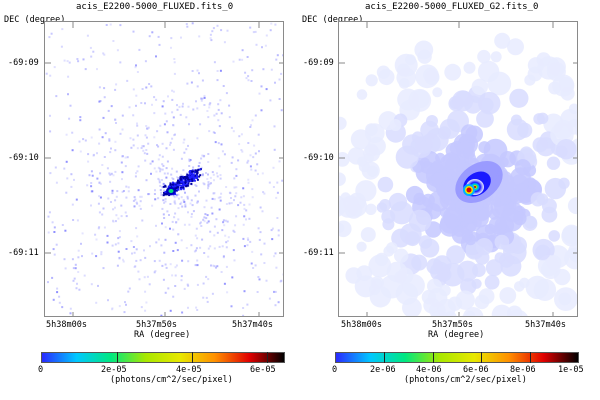 This screenshot has height=400, width=600. What do you see at coordinates (429, 370) in the screenshot?
I see `colorbar-tick-label: 4e-06` at bounding box center [429, 370].